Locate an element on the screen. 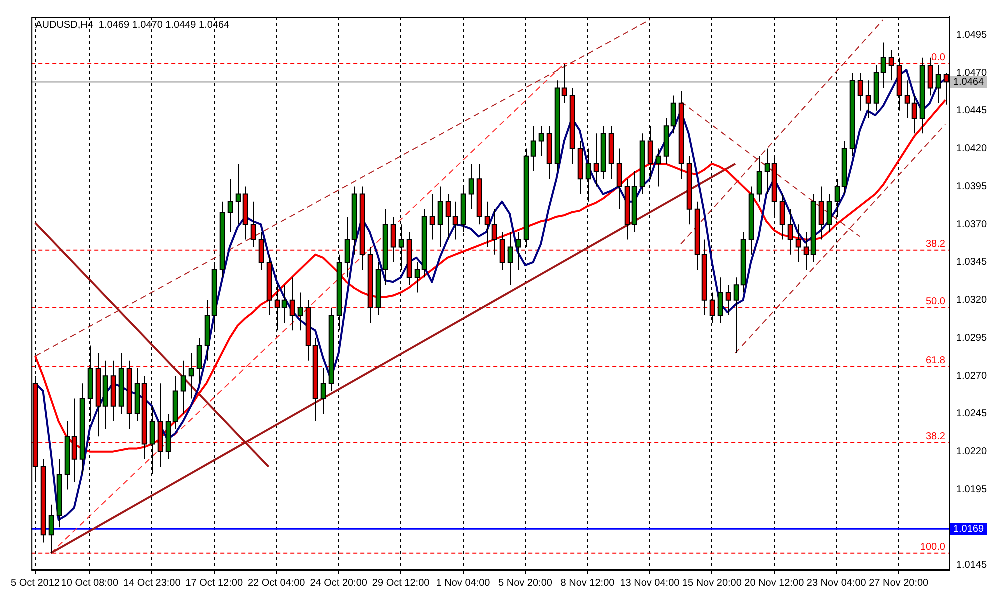 This screenshot has height=600, width=1000. x-tick-label: 24 Oct 20:00 is located at coordinates (339, 583).